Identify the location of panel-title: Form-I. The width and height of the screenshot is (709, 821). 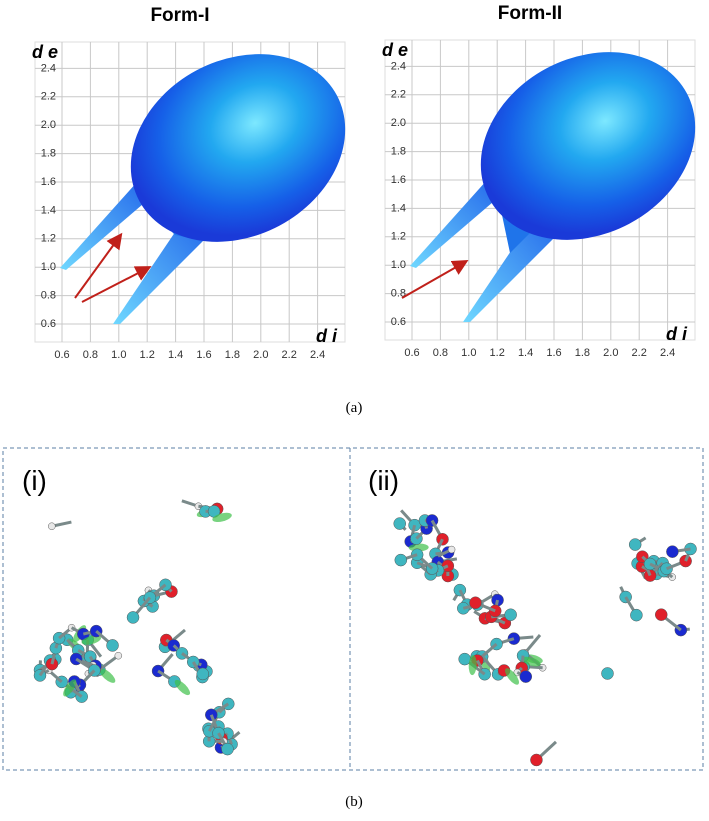
(179, 15).